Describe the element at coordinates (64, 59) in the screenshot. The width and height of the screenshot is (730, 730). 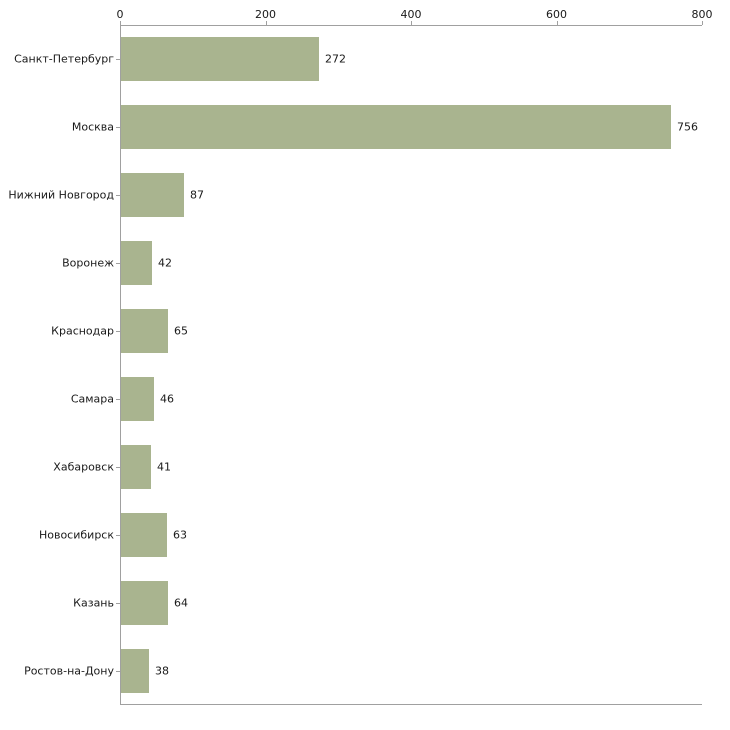
I see `y-axis-label: Санкт-Петербург` at that location.